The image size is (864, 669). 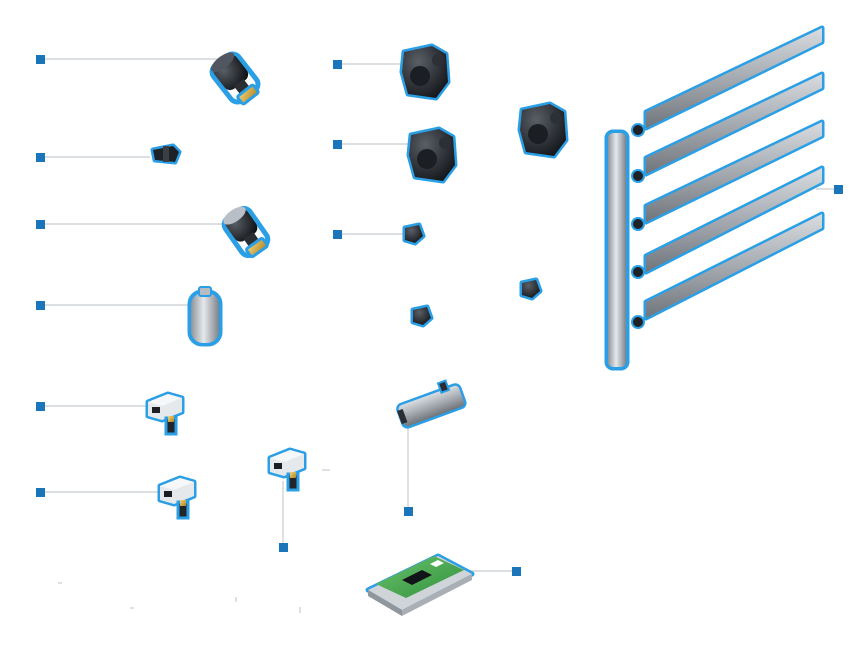 What do you see at coordinates (40, 305) in the screenshot?
I see `marker-expansion-vessel` at bounding box center [40, 305].